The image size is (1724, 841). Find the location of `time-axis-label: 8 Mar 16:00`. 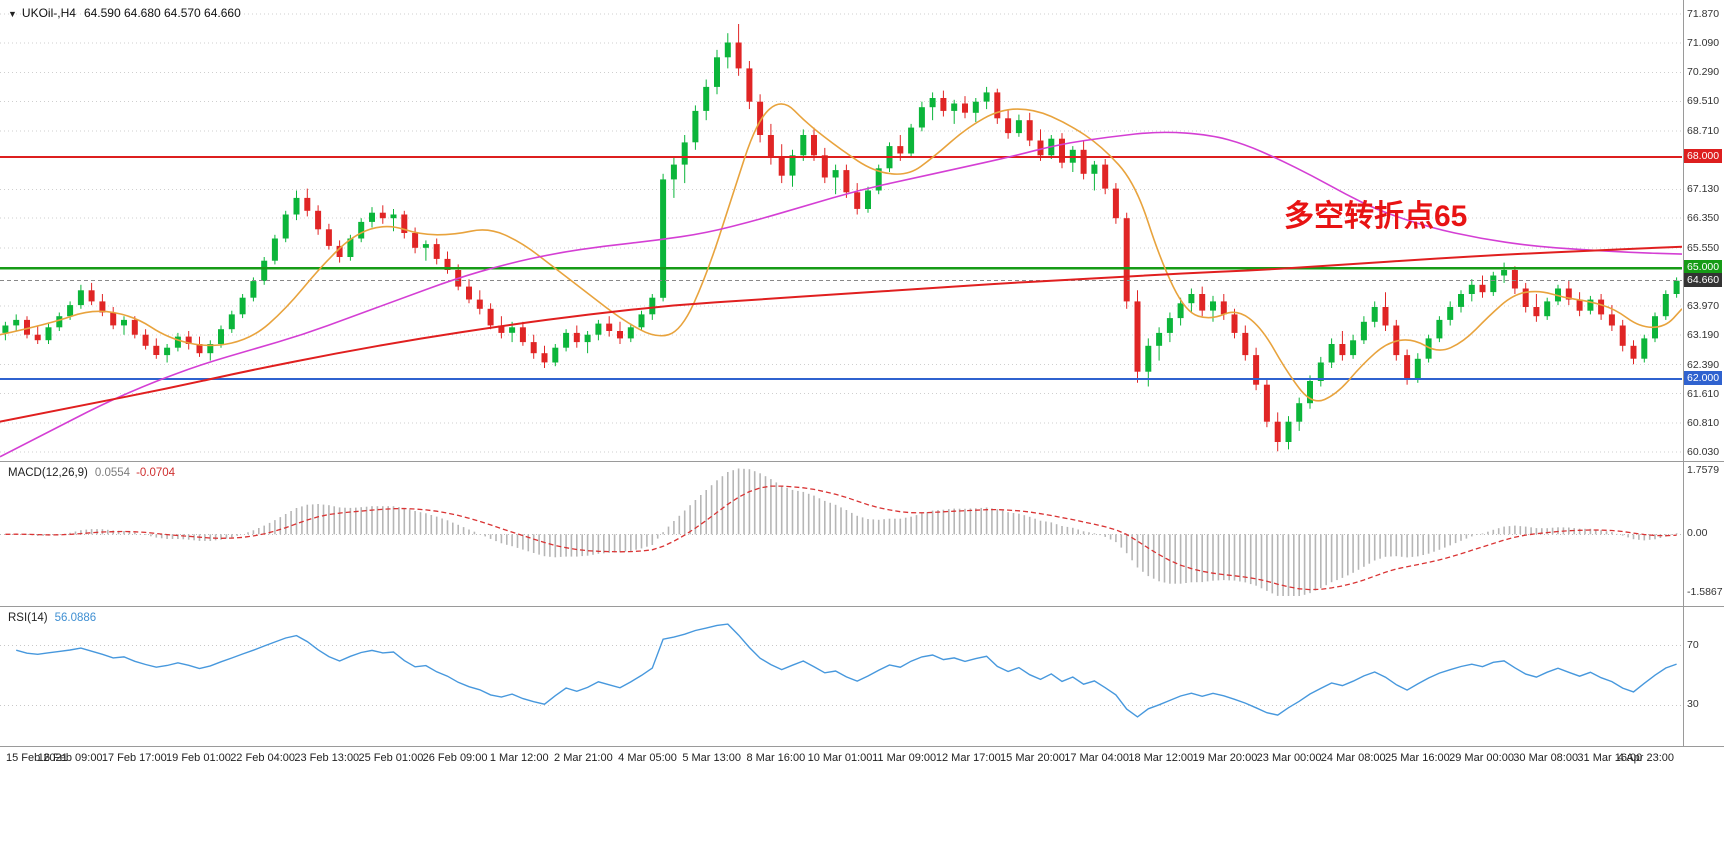

time-axis-label: 8 Mar 16:00 is located at coordinates (776, 758).